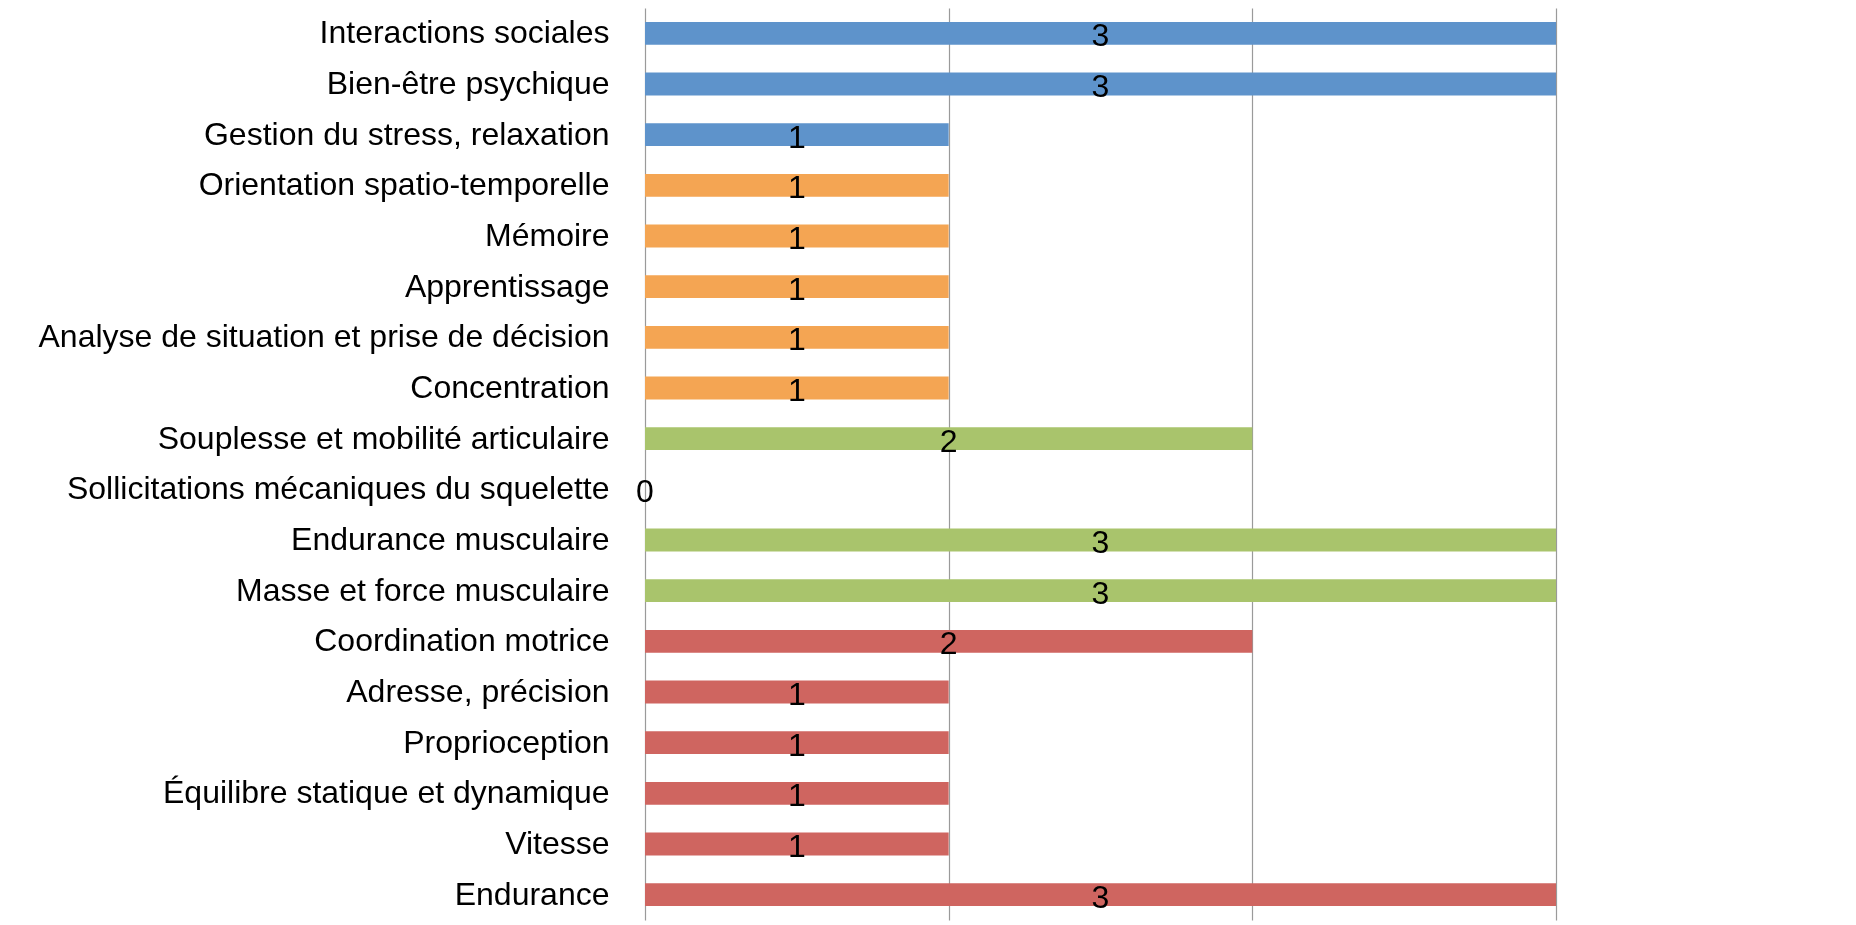 This screenshot has width=1856, height=925. I want to click on y-tick-label: Souplesse et mobilité articulaire, so click(383, 437).